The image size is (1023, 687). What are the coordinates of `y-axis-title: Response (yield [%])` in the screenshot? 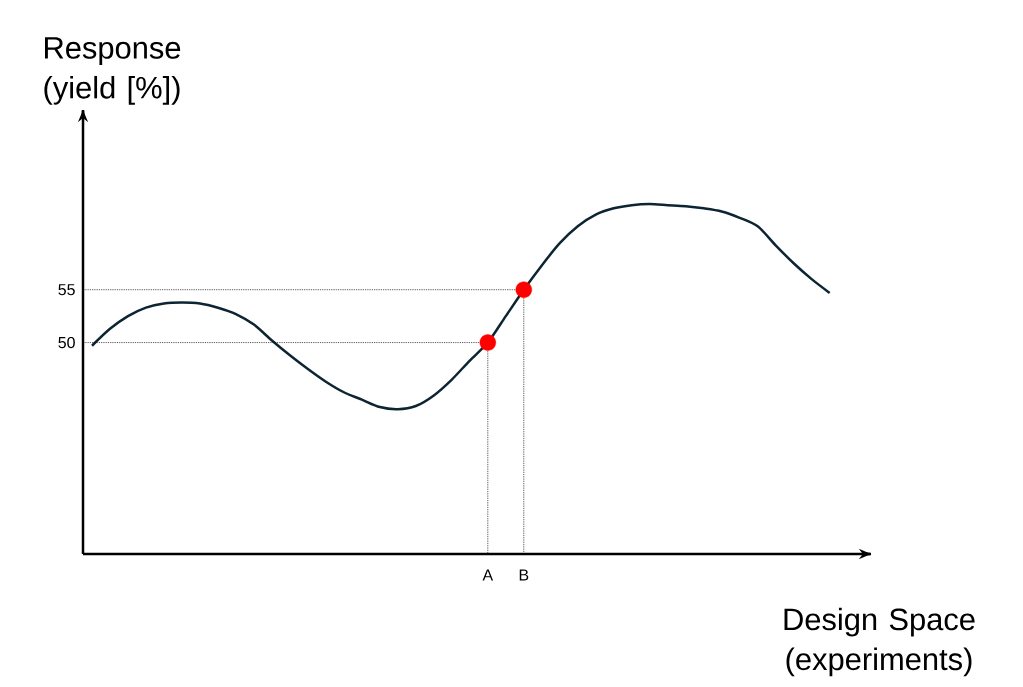 It's located at (112, 71).